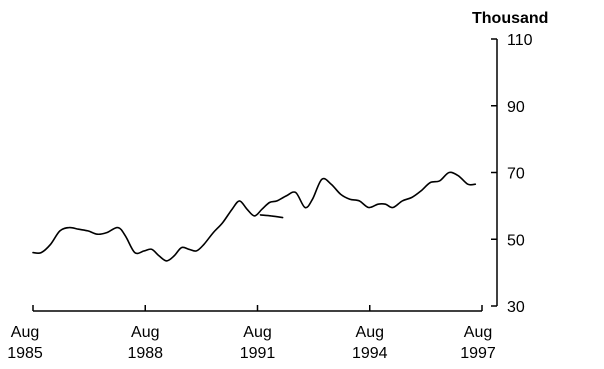 This screenshot has width=604, height=369. I want to click on y-unit-label: Thousand, so click(510, 18).